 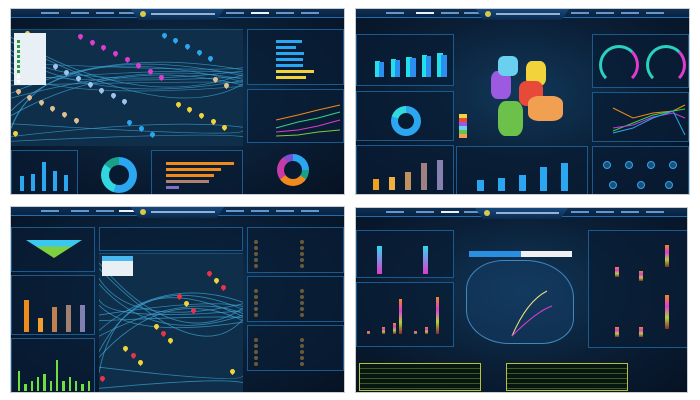 I want to click on china-map, so click(x=520, y=302).